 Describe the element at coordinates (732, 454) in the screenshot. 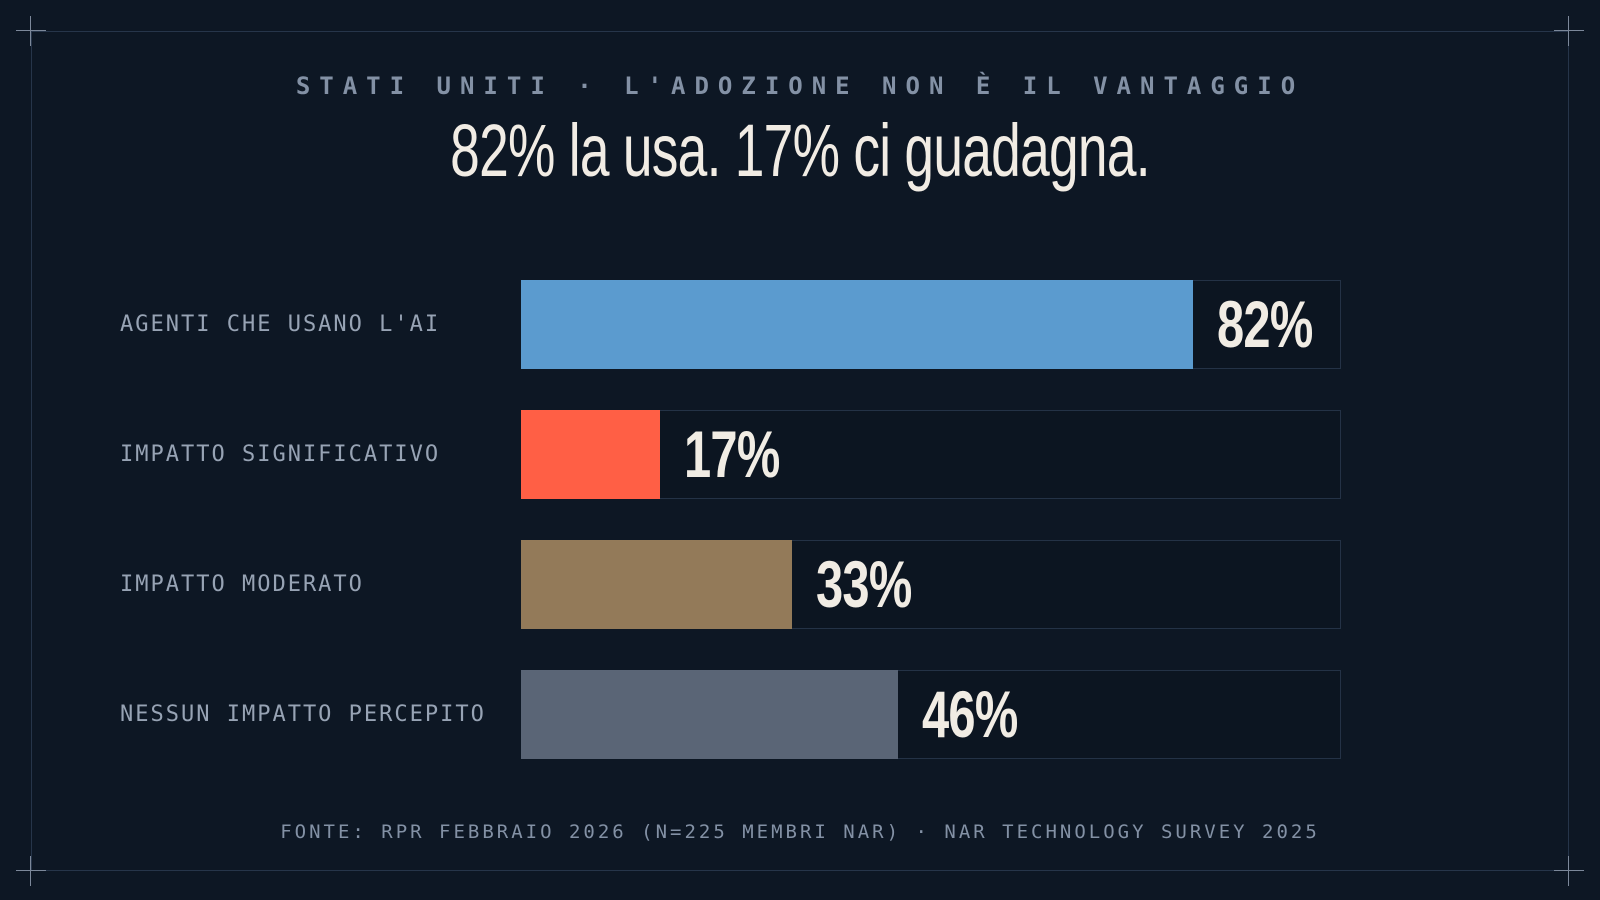

I see `value-label: 17%` at that location.